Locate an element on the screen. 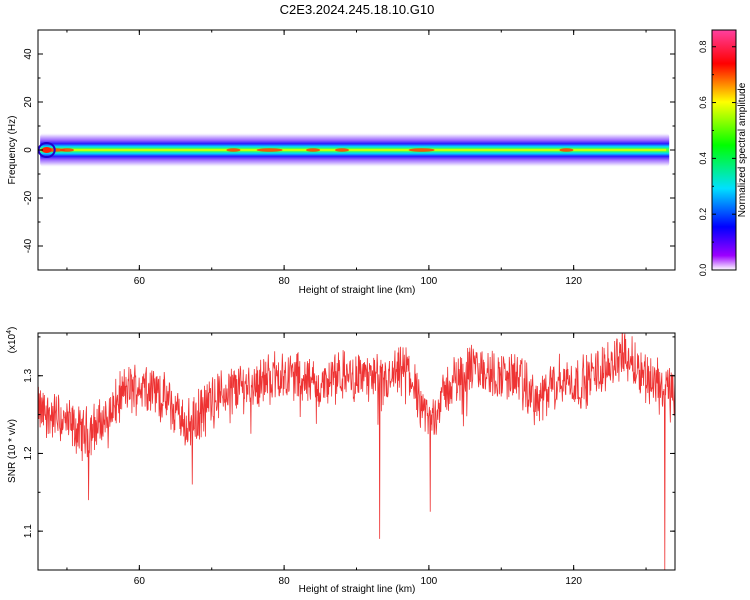 This screenshot has width=750, height=600. spectrogram-ytick-label: 20 is located at coordinates (28, 102).